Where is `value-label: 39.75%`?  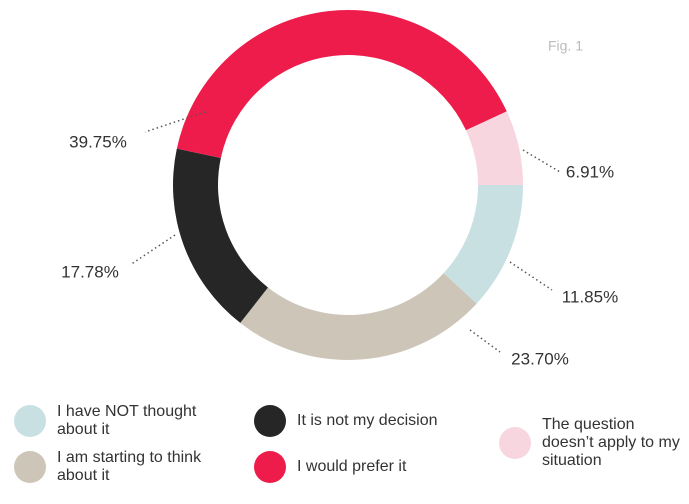 value-label: 39.75% is located at coordinates (98, 141).